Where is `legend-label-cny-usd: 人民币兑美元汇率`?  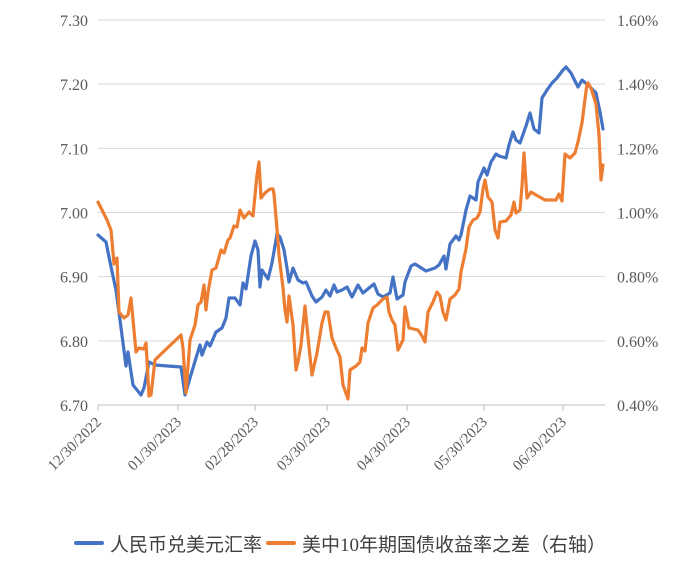
legend-label-cny-usd: 人民币兑美元汇率 is located at coordinates (185, 545).